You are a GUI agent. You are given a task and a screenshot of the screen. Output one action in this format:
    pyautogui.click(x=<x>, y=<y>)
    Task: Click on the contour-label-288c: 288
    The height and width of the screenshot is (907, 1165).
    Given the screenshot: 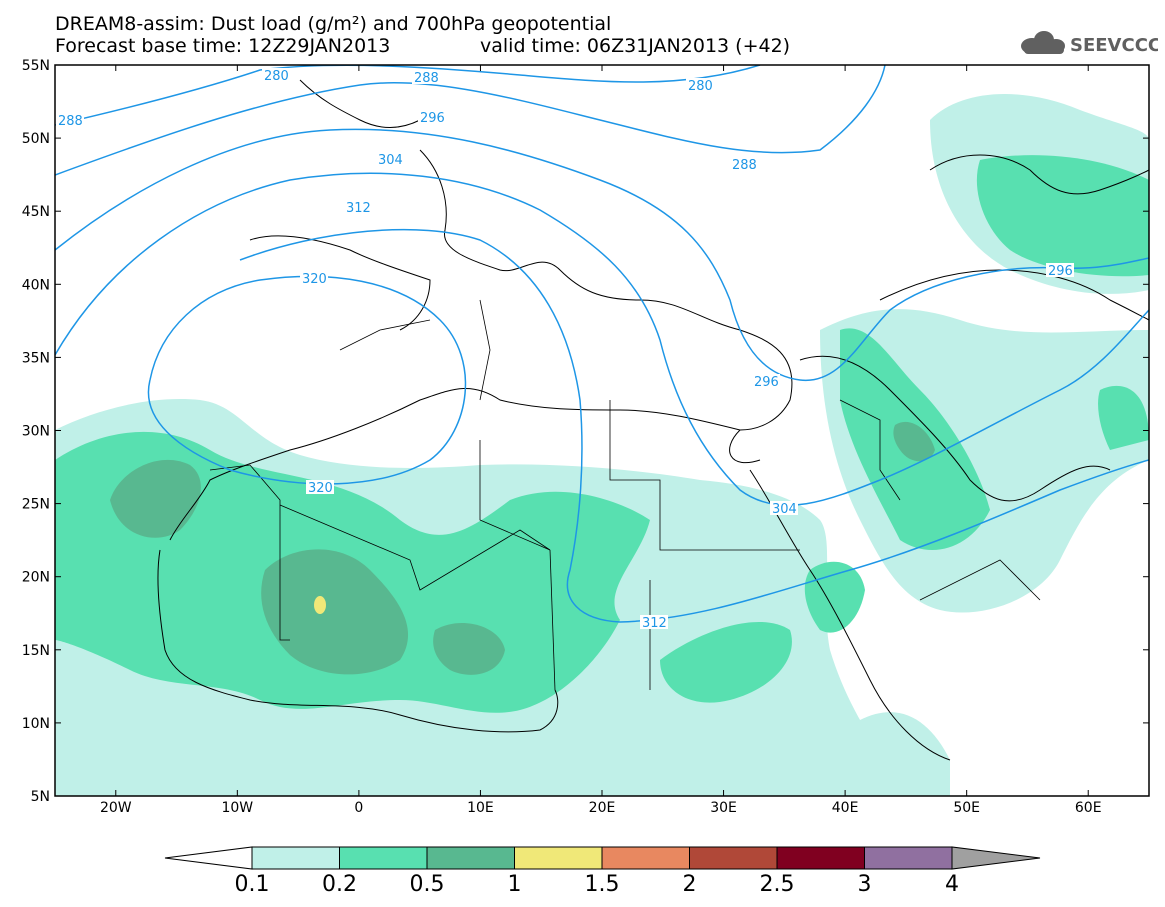 What is the action you would take?
    pyautogui.click(x=744, y=165)
    